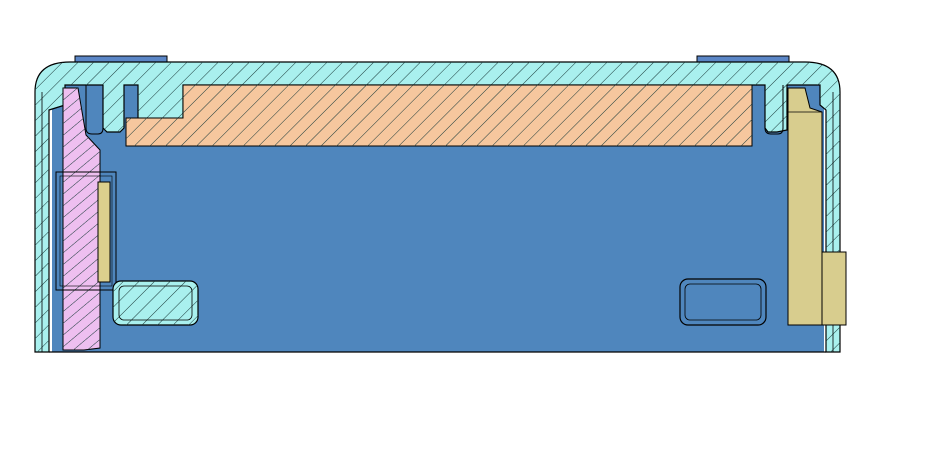  Describe the element at coordinates (86, 231) in the screenshot. I see `left-window` at that location.